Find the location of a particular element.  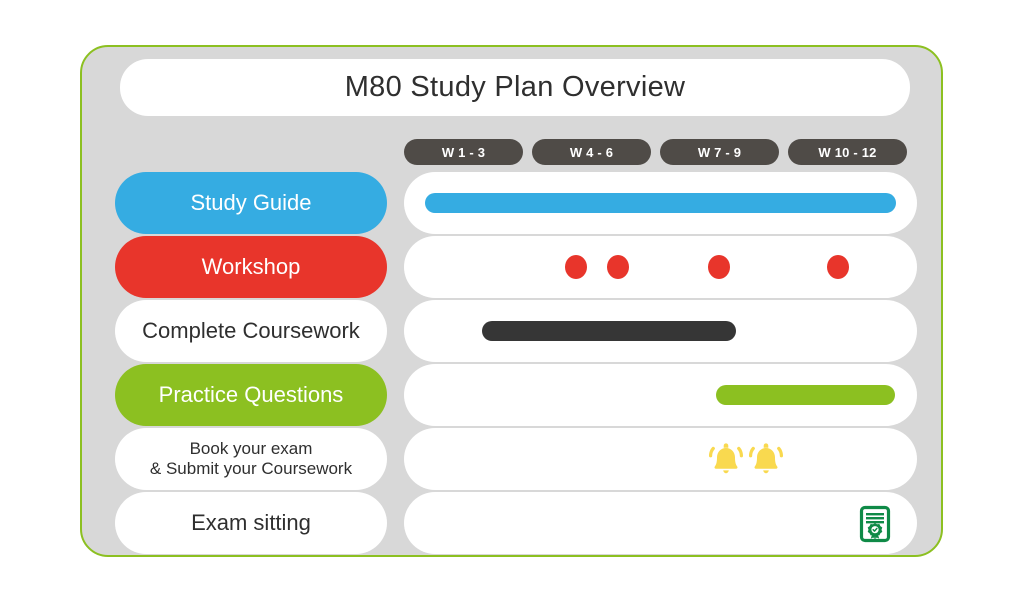

week-pill-3: W 7 - 9 is located at coordinates (719, 152).